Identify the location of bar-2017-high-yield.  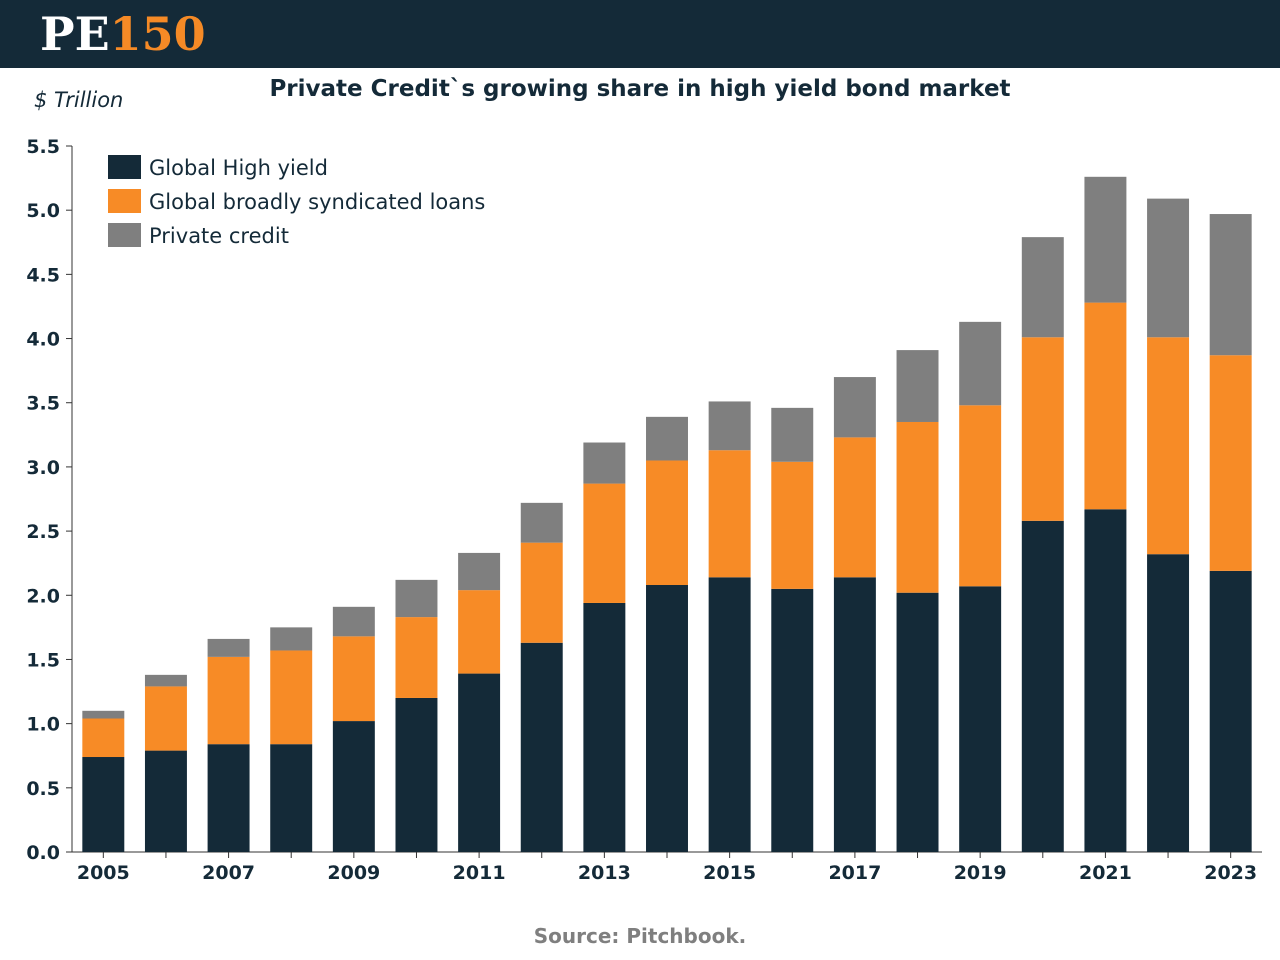
(854, 714).